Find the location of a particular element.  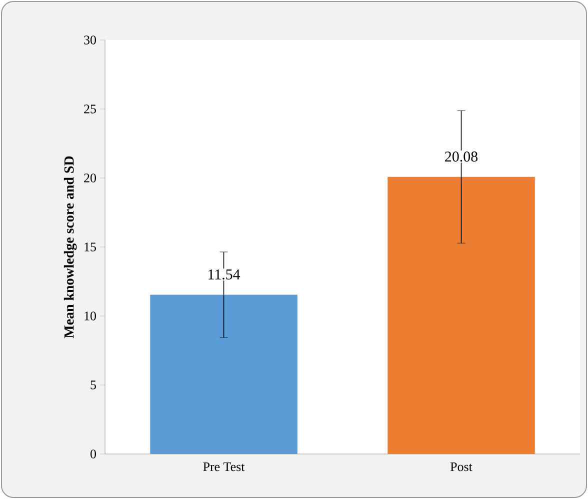

y-tick-label: 20 is located at coordinates (90, 178).